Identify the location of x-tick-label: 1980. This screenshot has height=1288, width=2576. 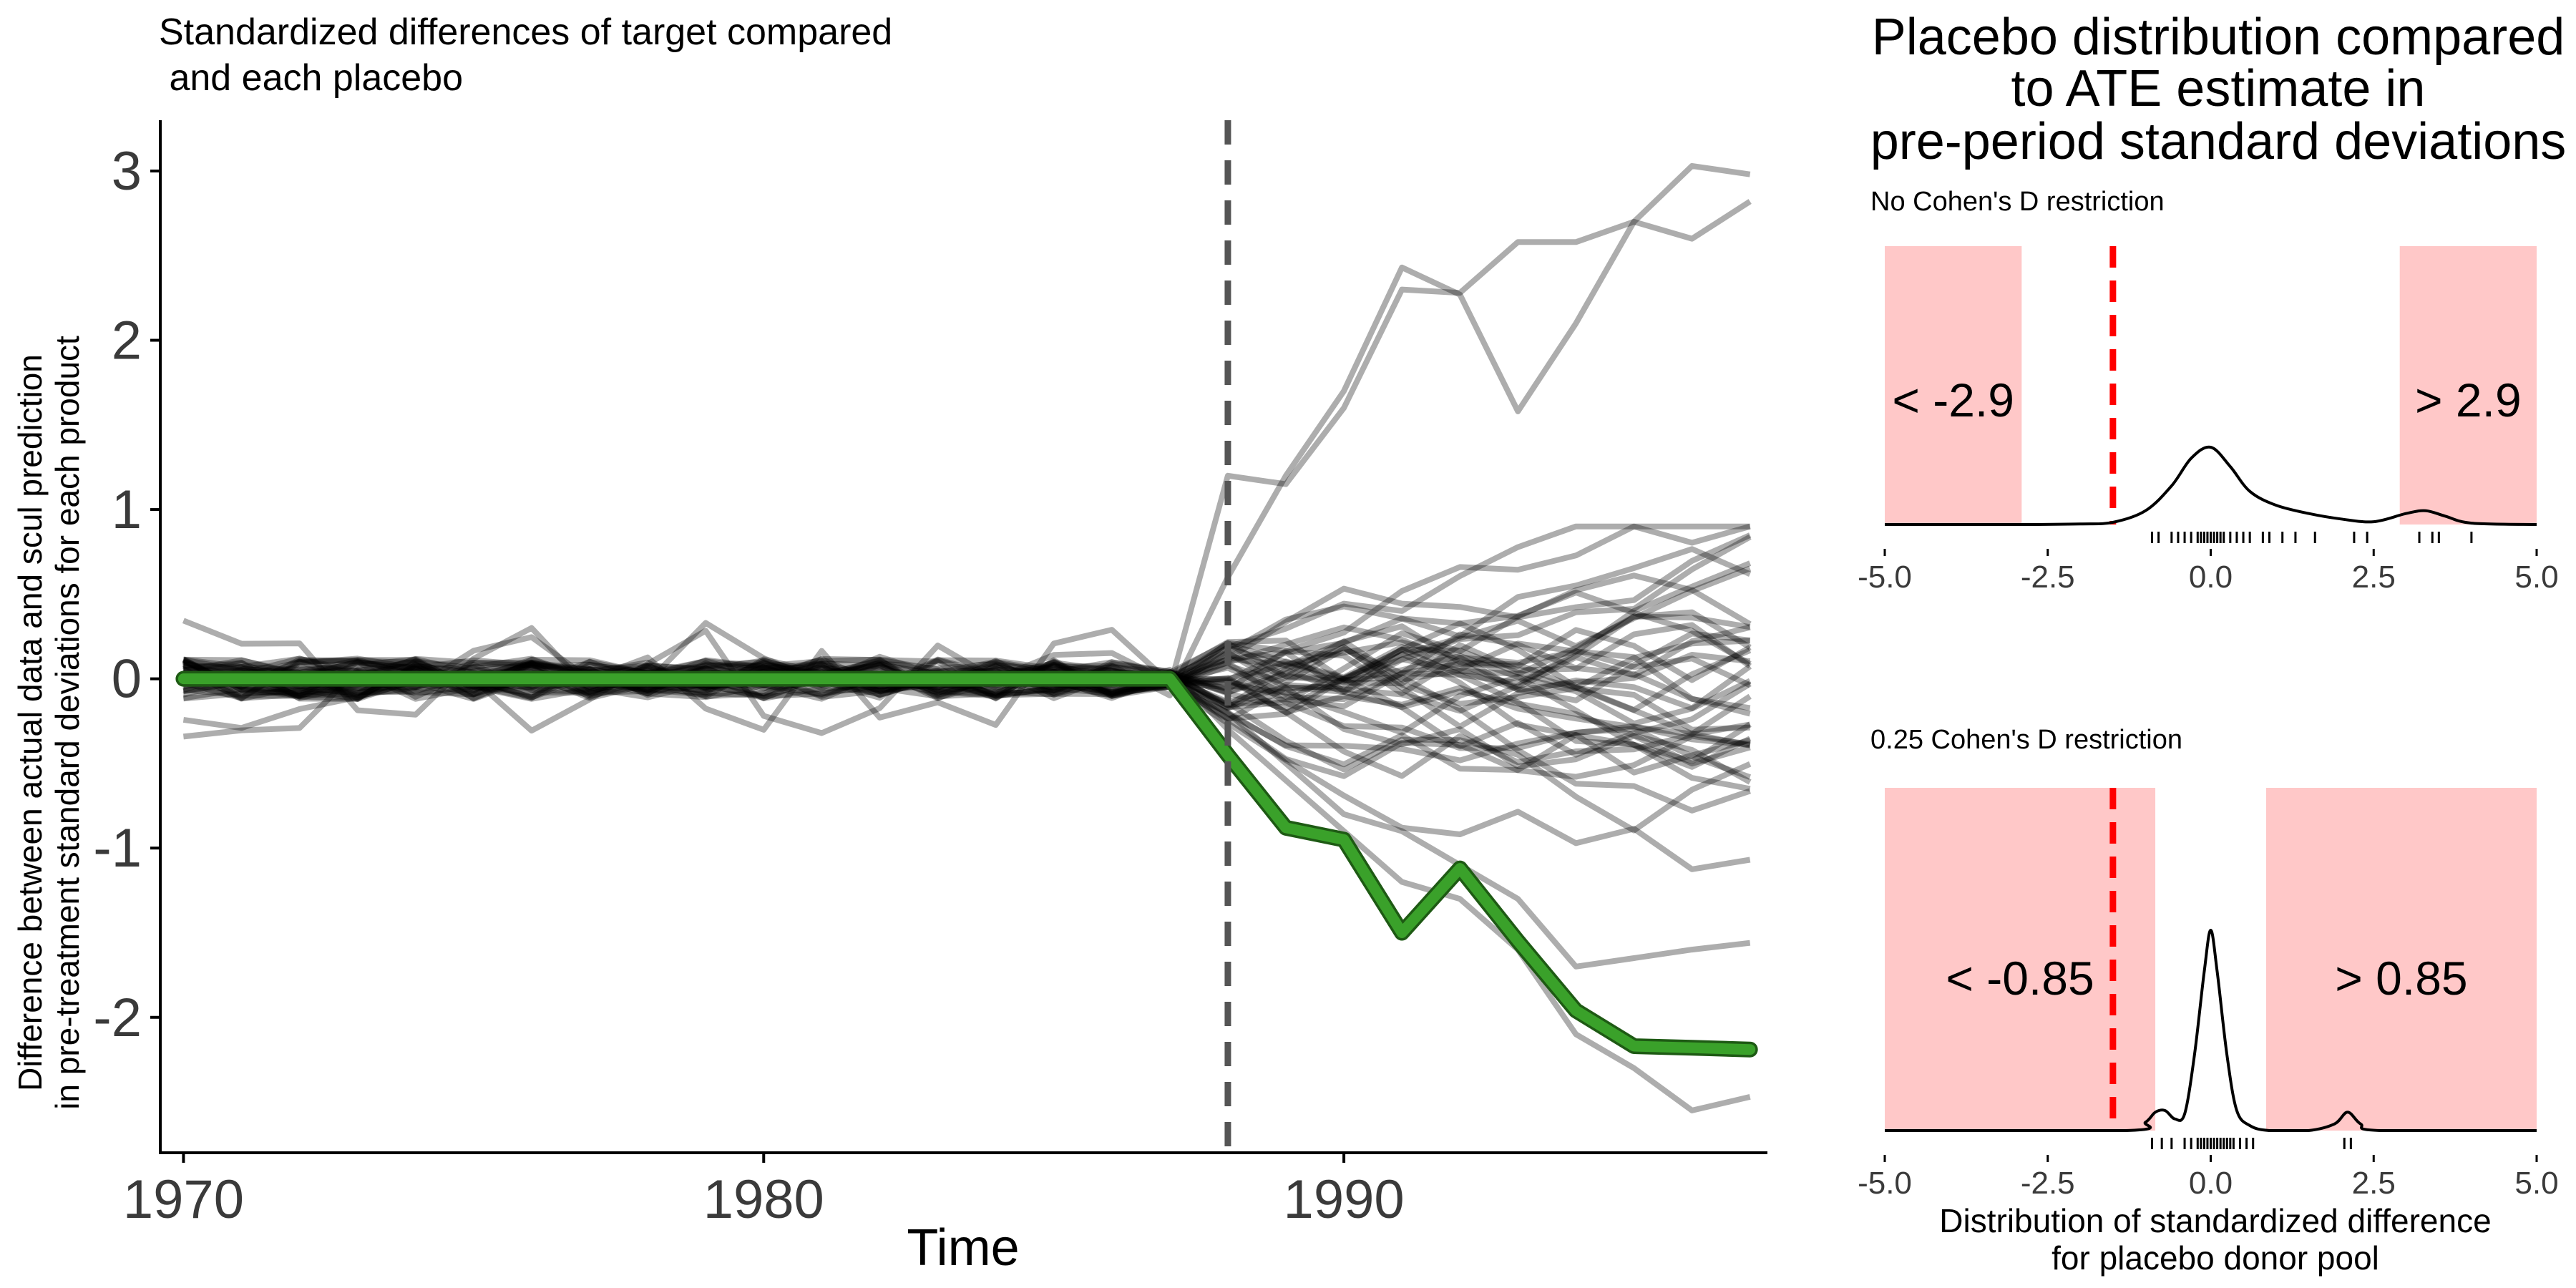
(763, 1199).